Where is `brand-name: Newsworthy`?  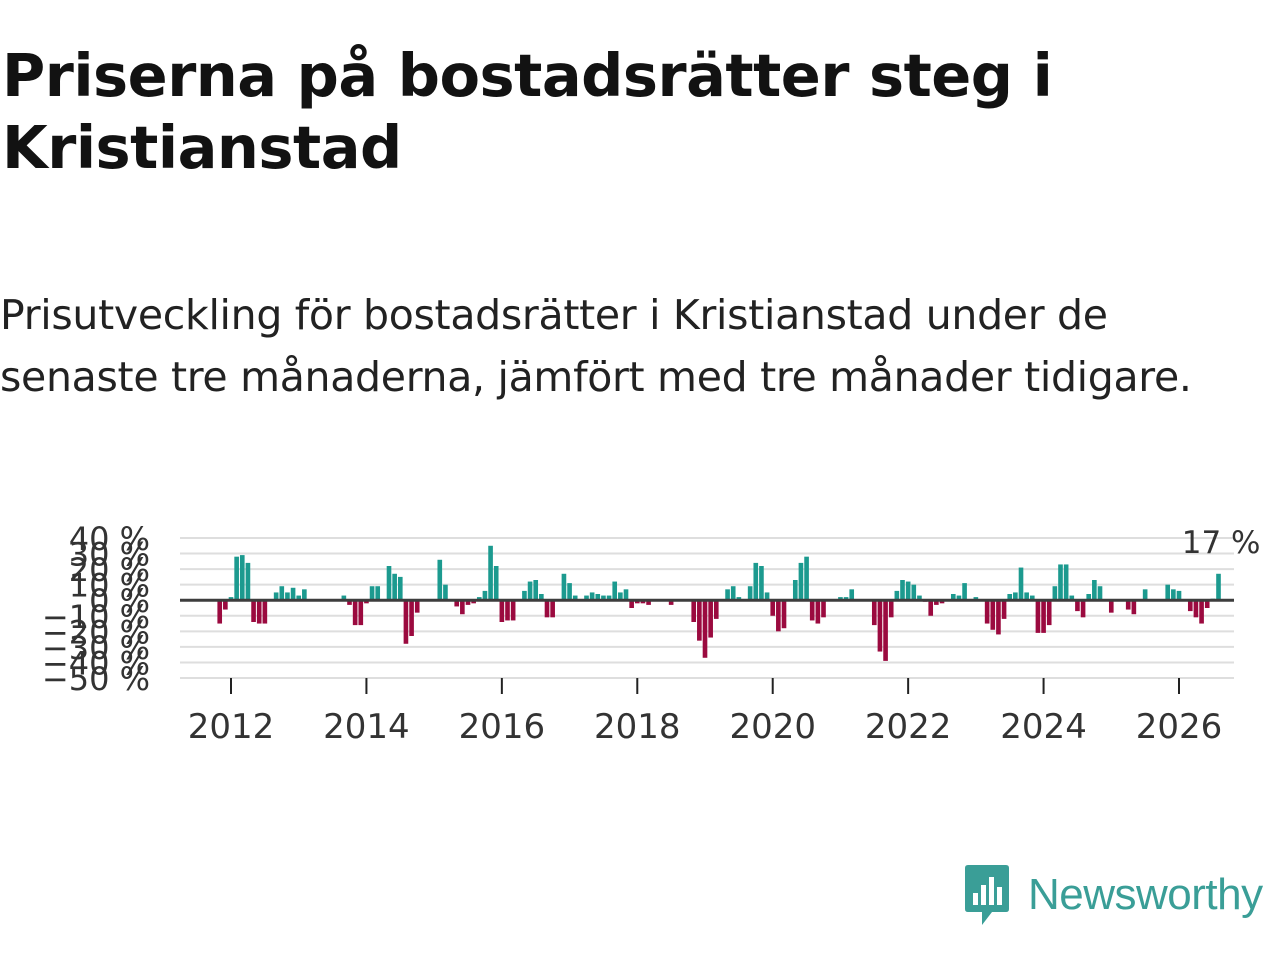 brand-name: Newsworthy is located at coordinates (1145, 894).